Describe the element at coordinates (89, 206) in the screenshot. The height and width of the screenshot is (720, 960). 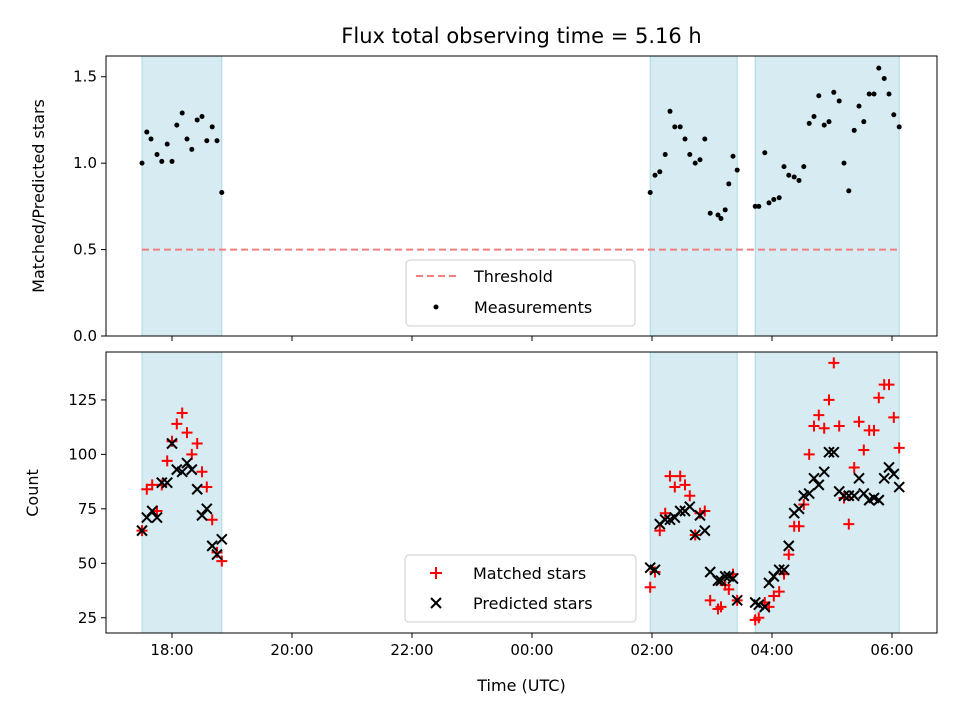
I see `top-y-ticks: 0.0 0.5 1.0 1.5` at that location.